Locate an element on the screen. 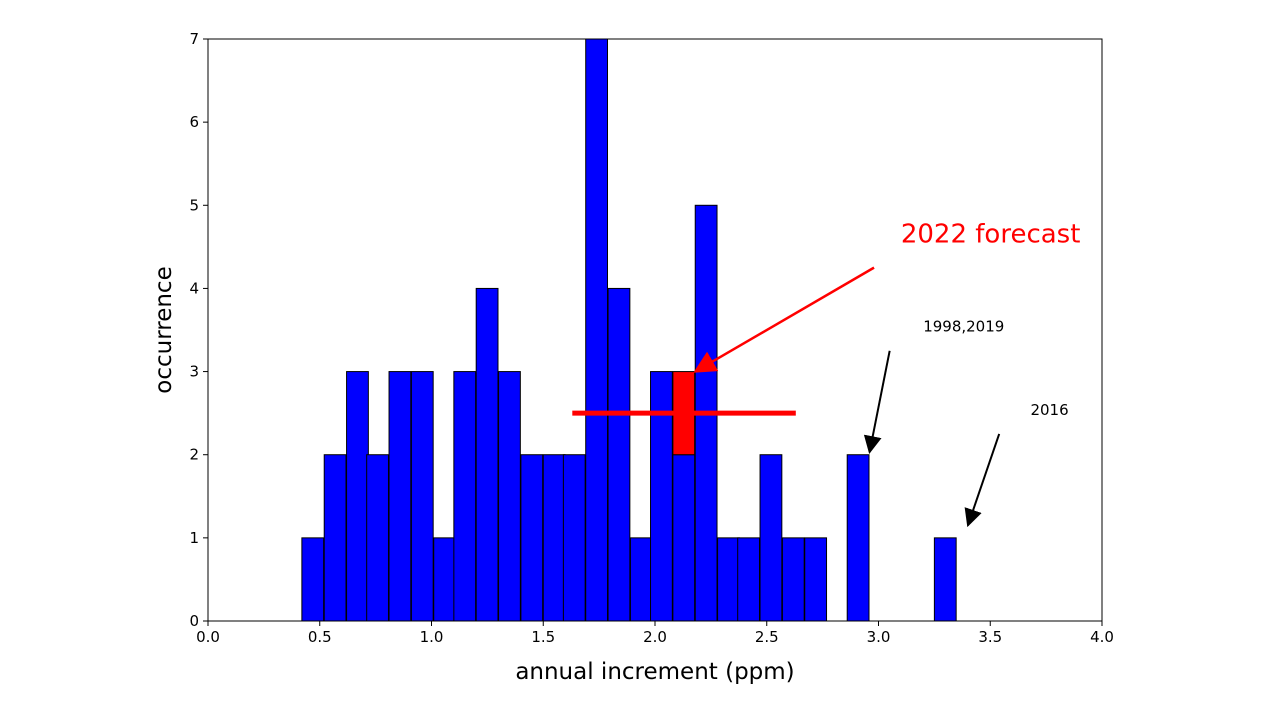 The image size is (1280, 720). x-tick-label: 0.0 is located at coordinates (208, 637).